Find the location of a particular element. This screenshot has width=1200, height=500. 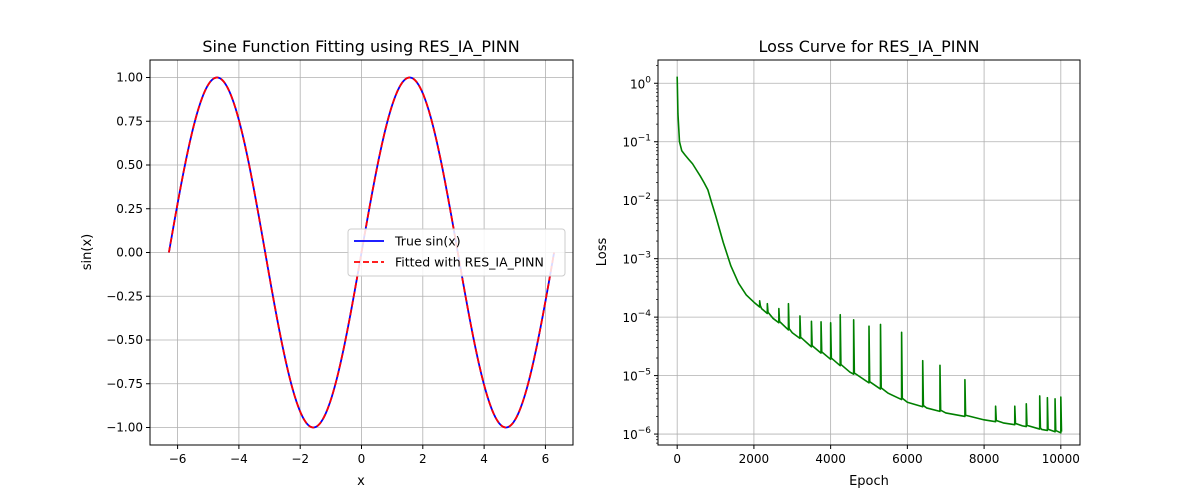

loss-tick-label-y-5: 10⁻¹ is located at coordinates (636, 142).